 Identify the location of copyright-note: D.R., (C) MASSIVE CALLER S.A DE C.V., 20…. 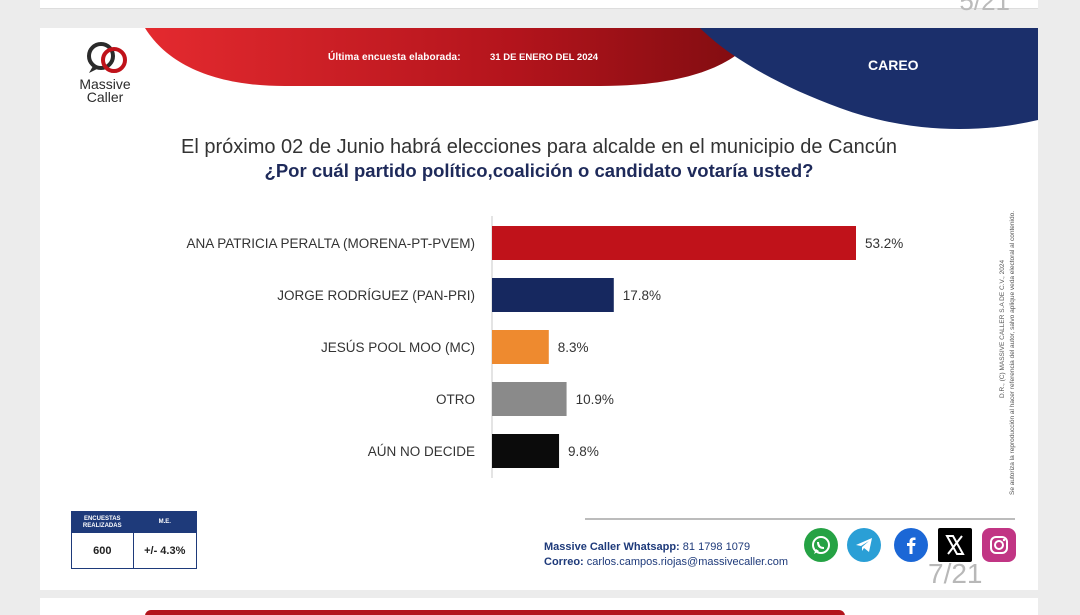
(1007, 320).